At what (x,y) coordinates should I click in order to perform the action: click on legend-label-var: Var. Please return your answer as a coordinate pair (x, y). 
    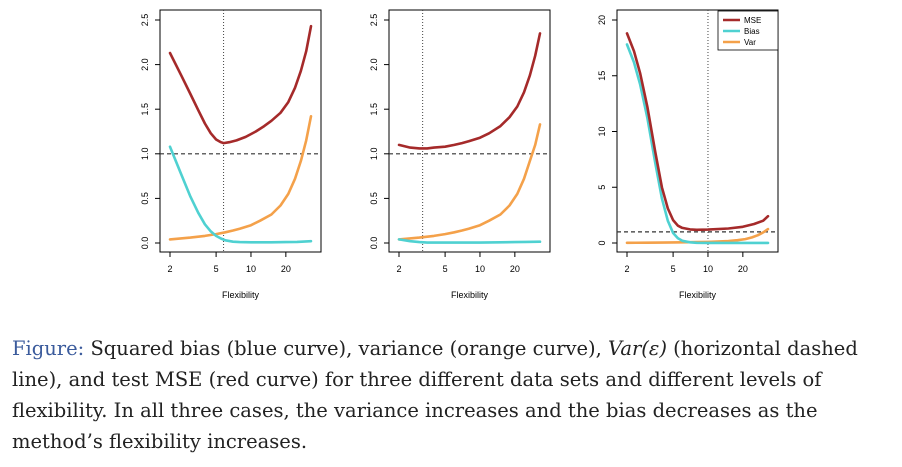
    Looking at the image, I should click on (750, 42).